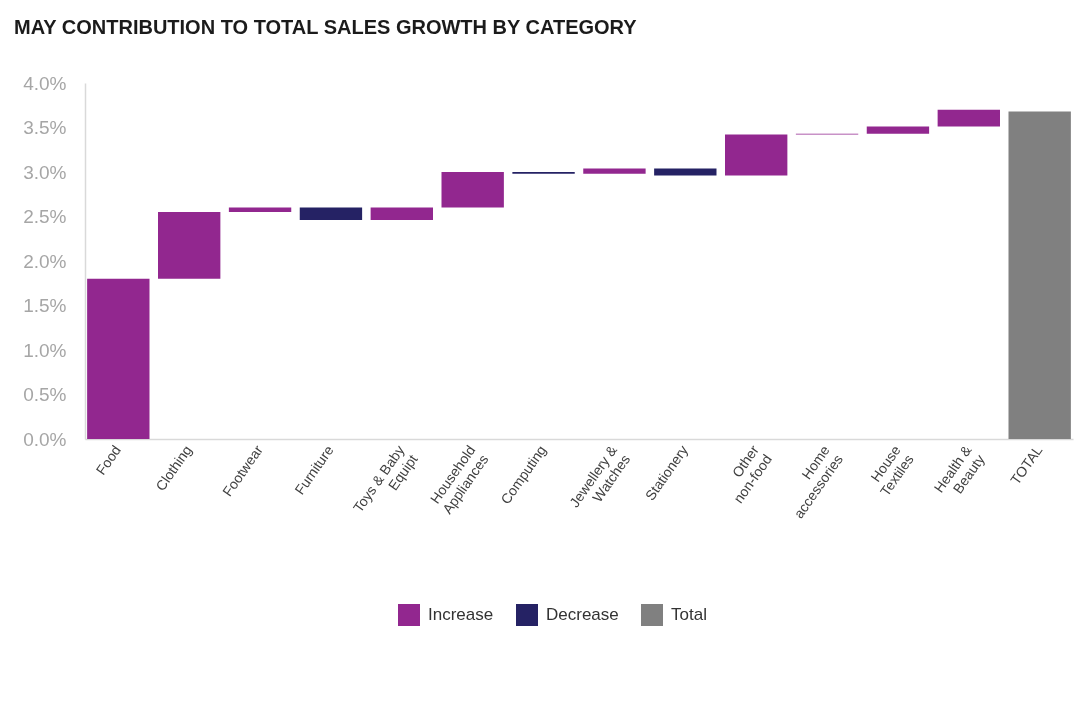  I want to click on y-tick-label: 3.0%, so click(45, 172).